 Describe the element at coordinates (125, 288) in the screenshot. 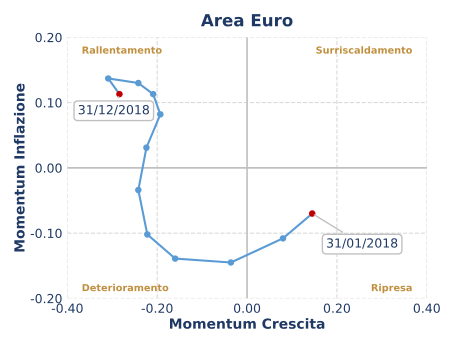

I see `annotation: Deterioramento` at that location.